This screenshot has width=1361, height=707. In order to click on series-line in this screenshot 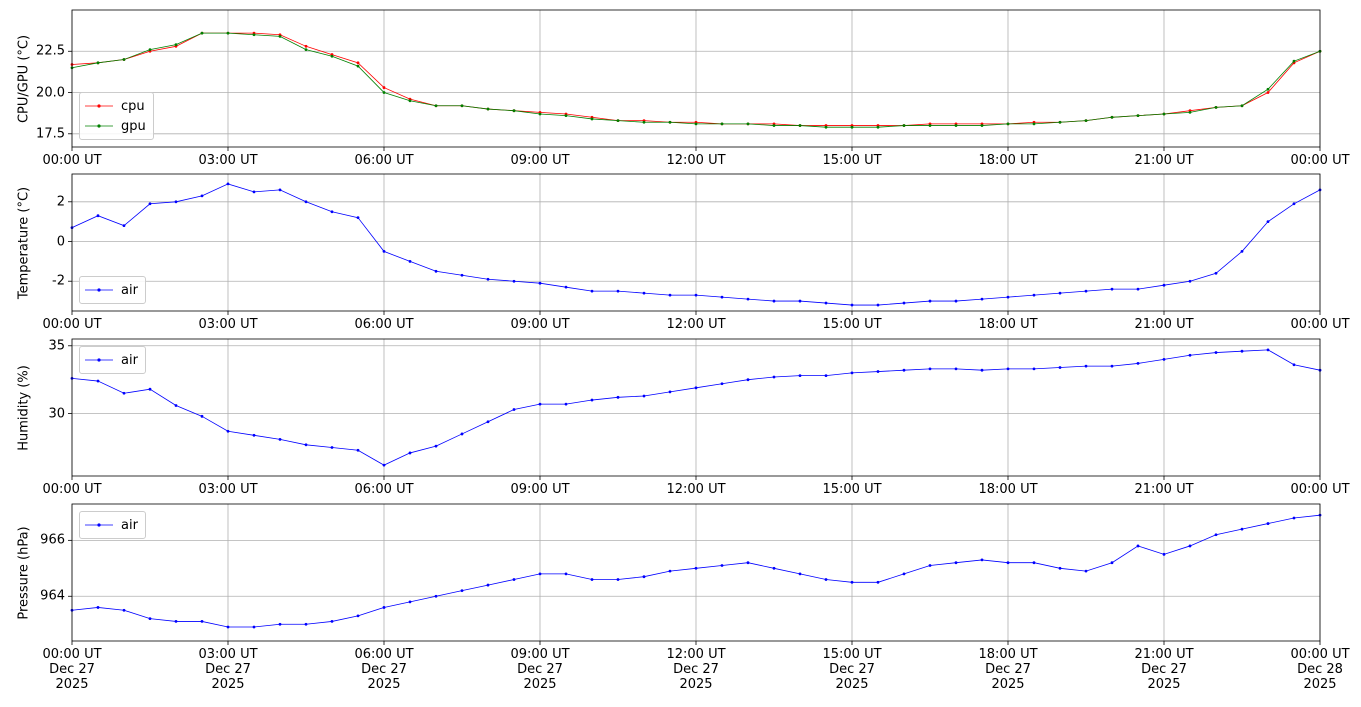, I will do `click(696, 80)`.